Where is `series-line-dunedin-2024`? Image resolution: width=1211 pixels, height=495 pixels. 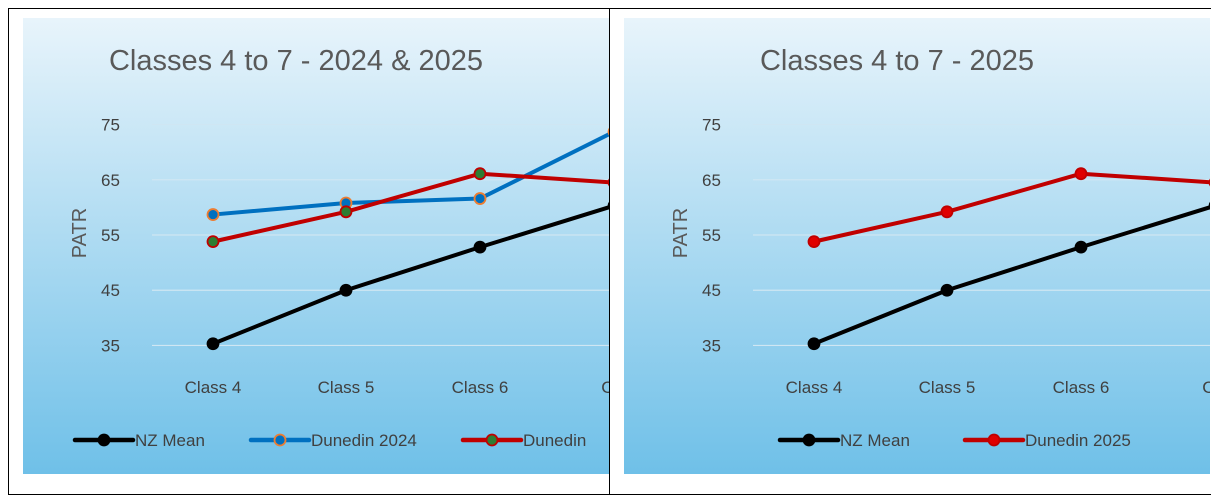 series-line-dunedin-2024 is located at coordinates (410, 174).